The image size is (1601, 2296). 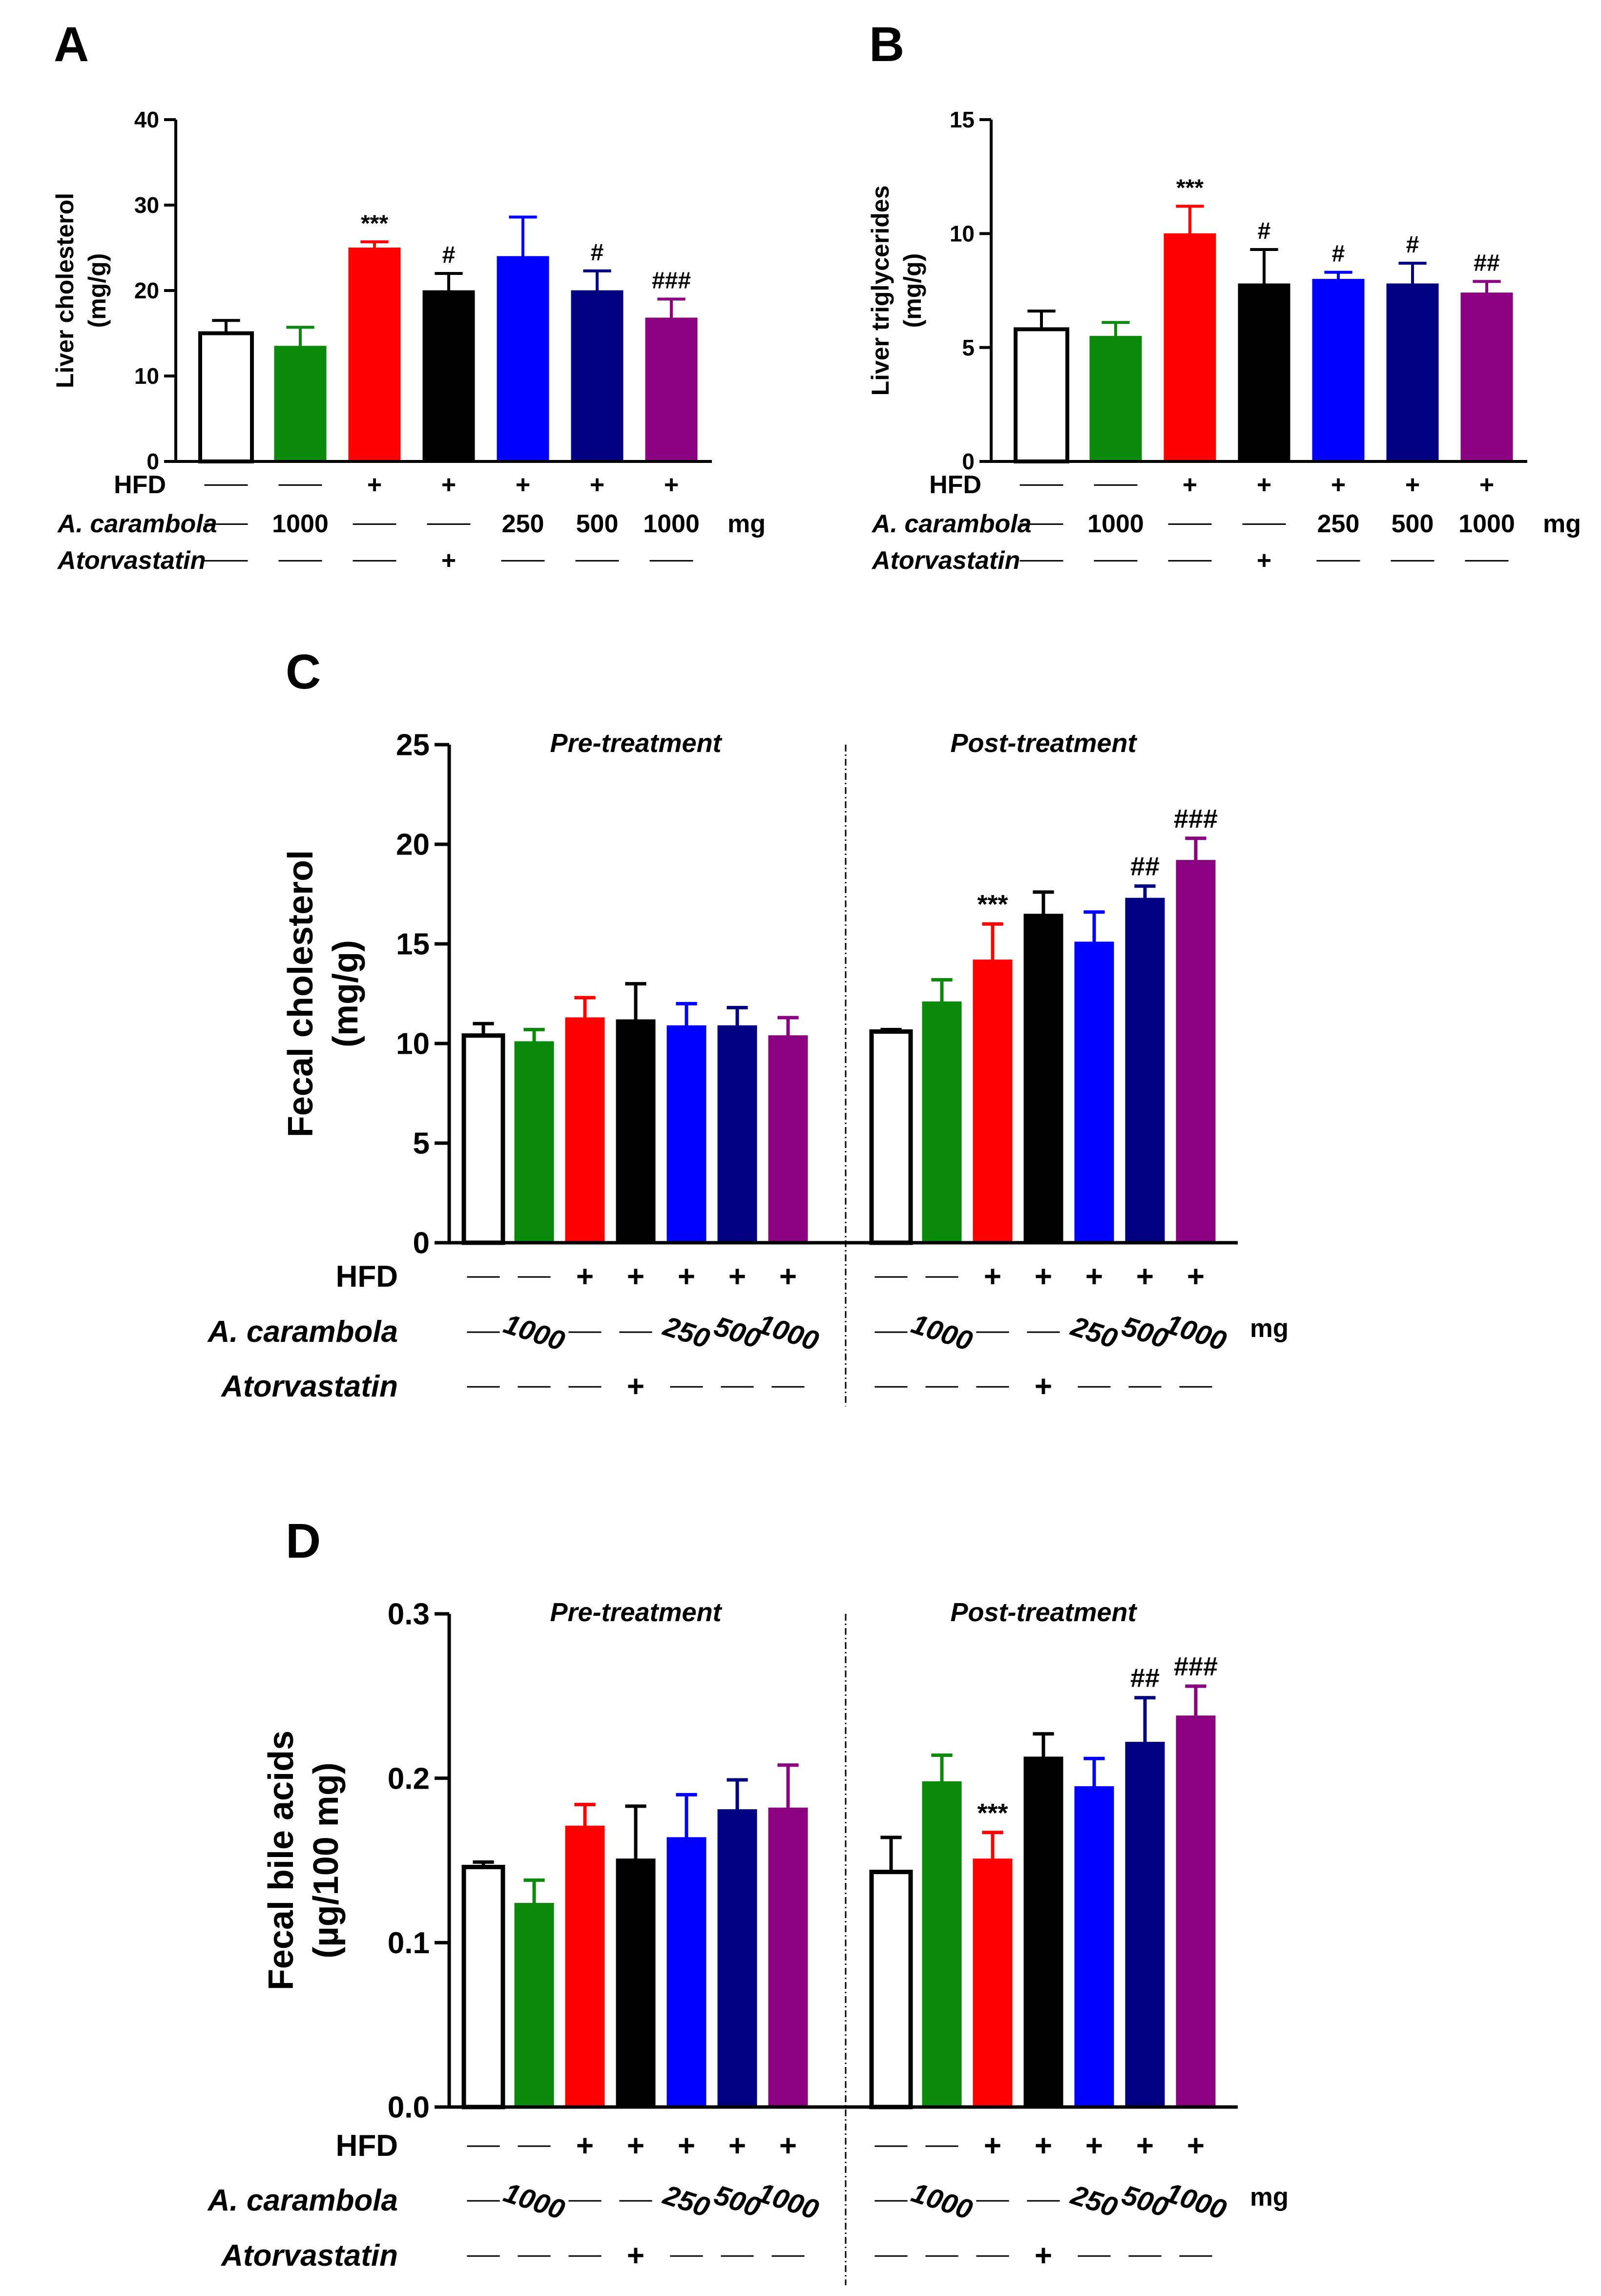 I want to click on y-tick-label: 5, so click(x=421, y=1144).